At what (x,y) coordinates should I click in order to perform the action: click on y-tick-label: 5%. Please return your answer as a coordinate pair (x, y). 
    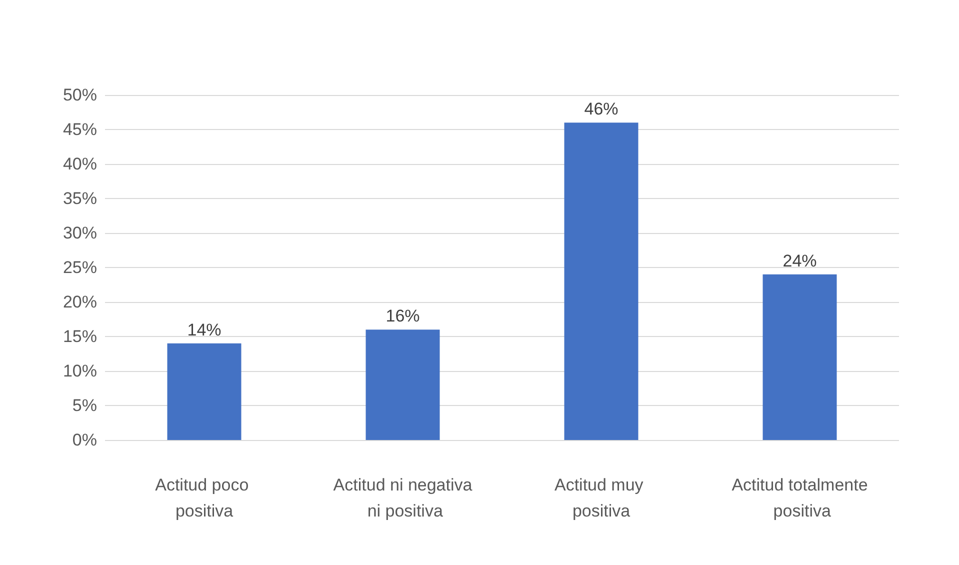
    Looking at the image, I should click on (84, 405).